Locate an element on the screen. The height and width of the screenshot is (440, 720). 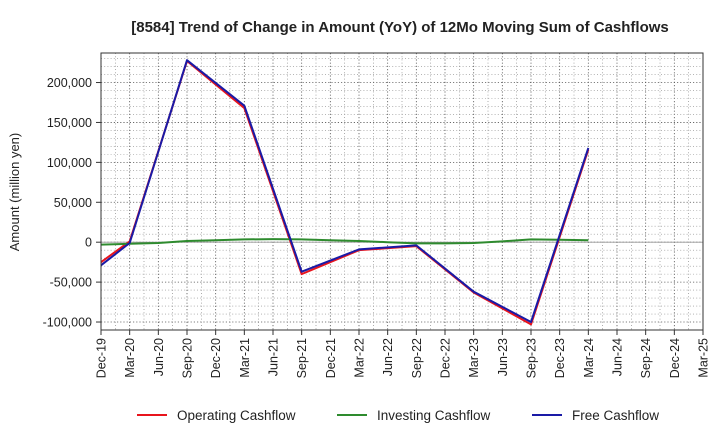
x-tick-label: Mar-24 is located at coordinates (589, 358).